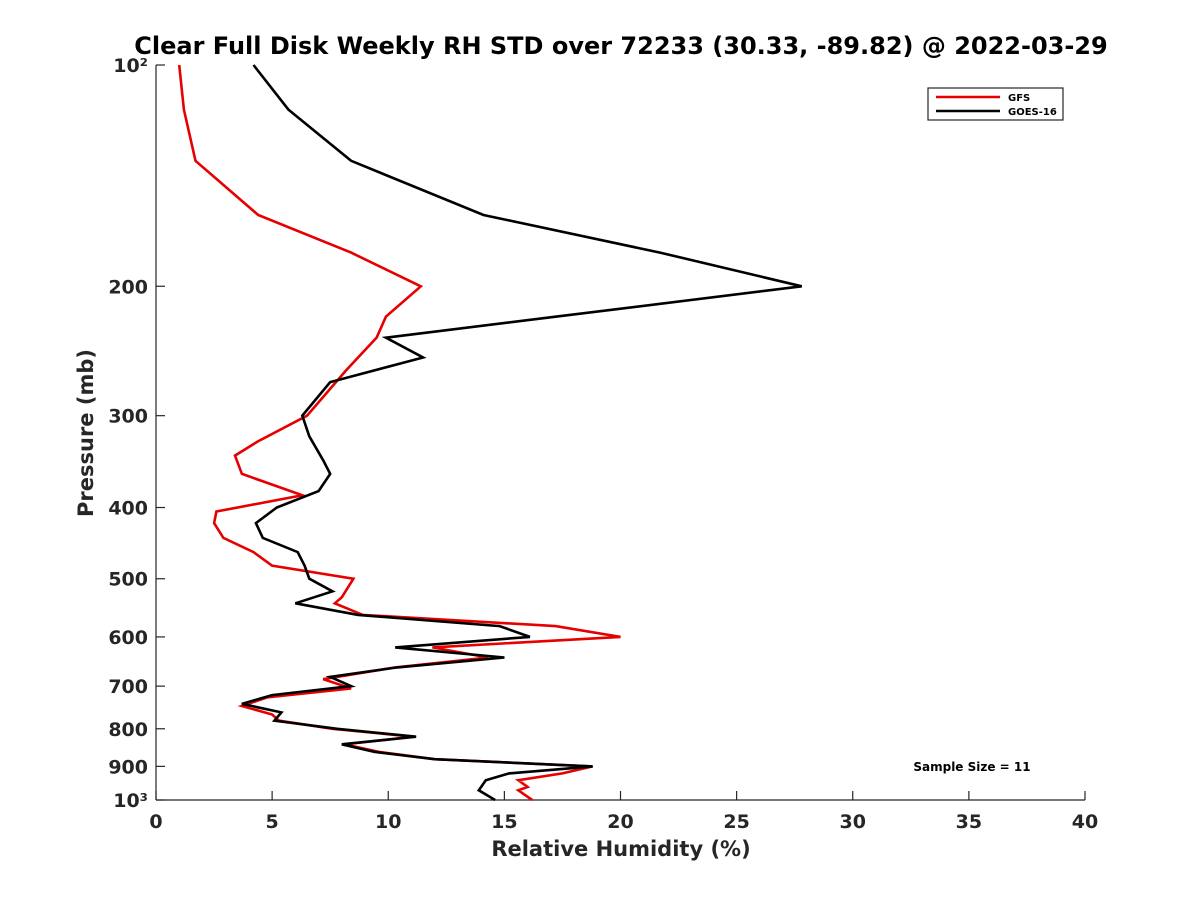 This screenshot has width=1200, height=900. Describe the element at coordinates (1085, 822) in the screenshot. I see `x-tick-label: 40` at that location.